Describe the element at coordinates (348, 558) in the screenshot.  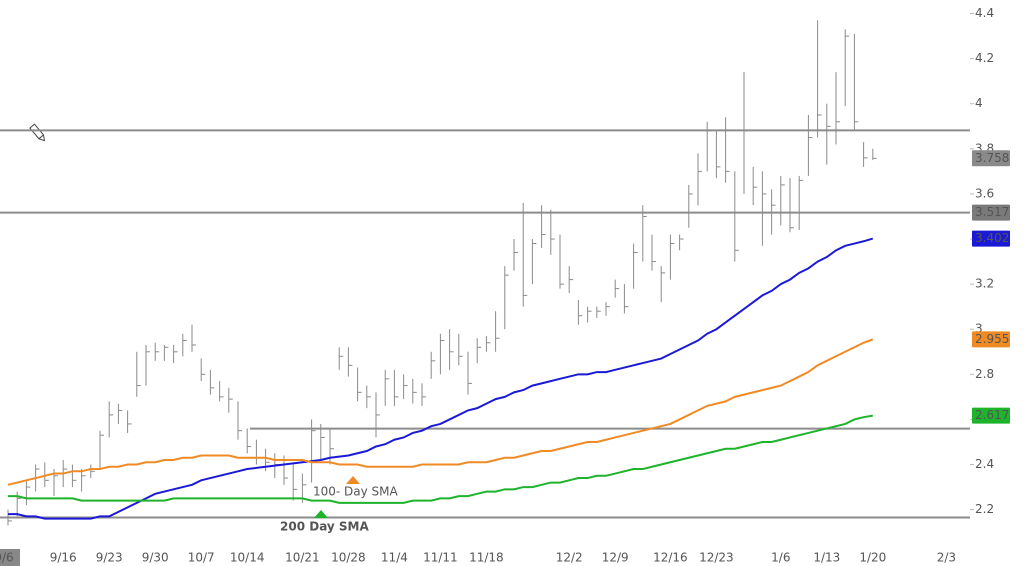
I see `x-tick-label: 10/28` at that location.